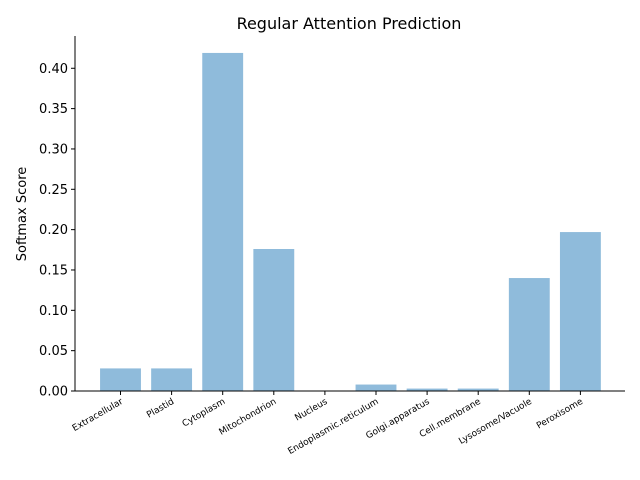 The height and width of the screenshot is (480, 640). What do you see at coordinates (53, 190) in the screenshot?
I see `y-tick-label: 0.25` at bounding box center [53, 190].